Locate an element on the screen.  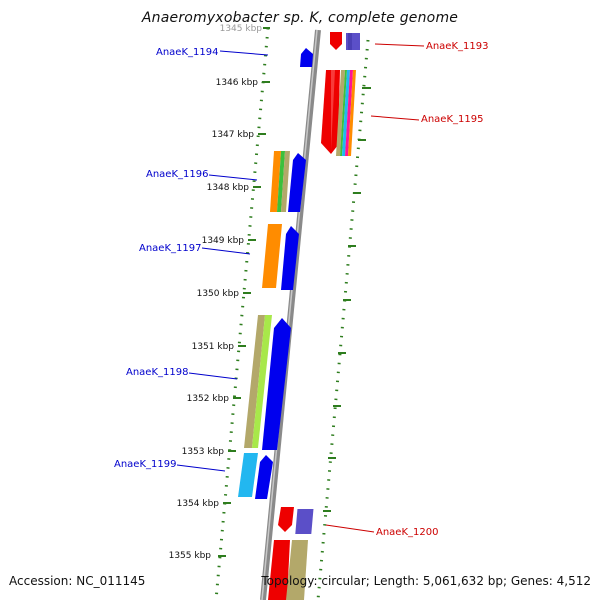
gene-label-anaek-1200: AnaeK_1200 is located at coordinates (407, 532).